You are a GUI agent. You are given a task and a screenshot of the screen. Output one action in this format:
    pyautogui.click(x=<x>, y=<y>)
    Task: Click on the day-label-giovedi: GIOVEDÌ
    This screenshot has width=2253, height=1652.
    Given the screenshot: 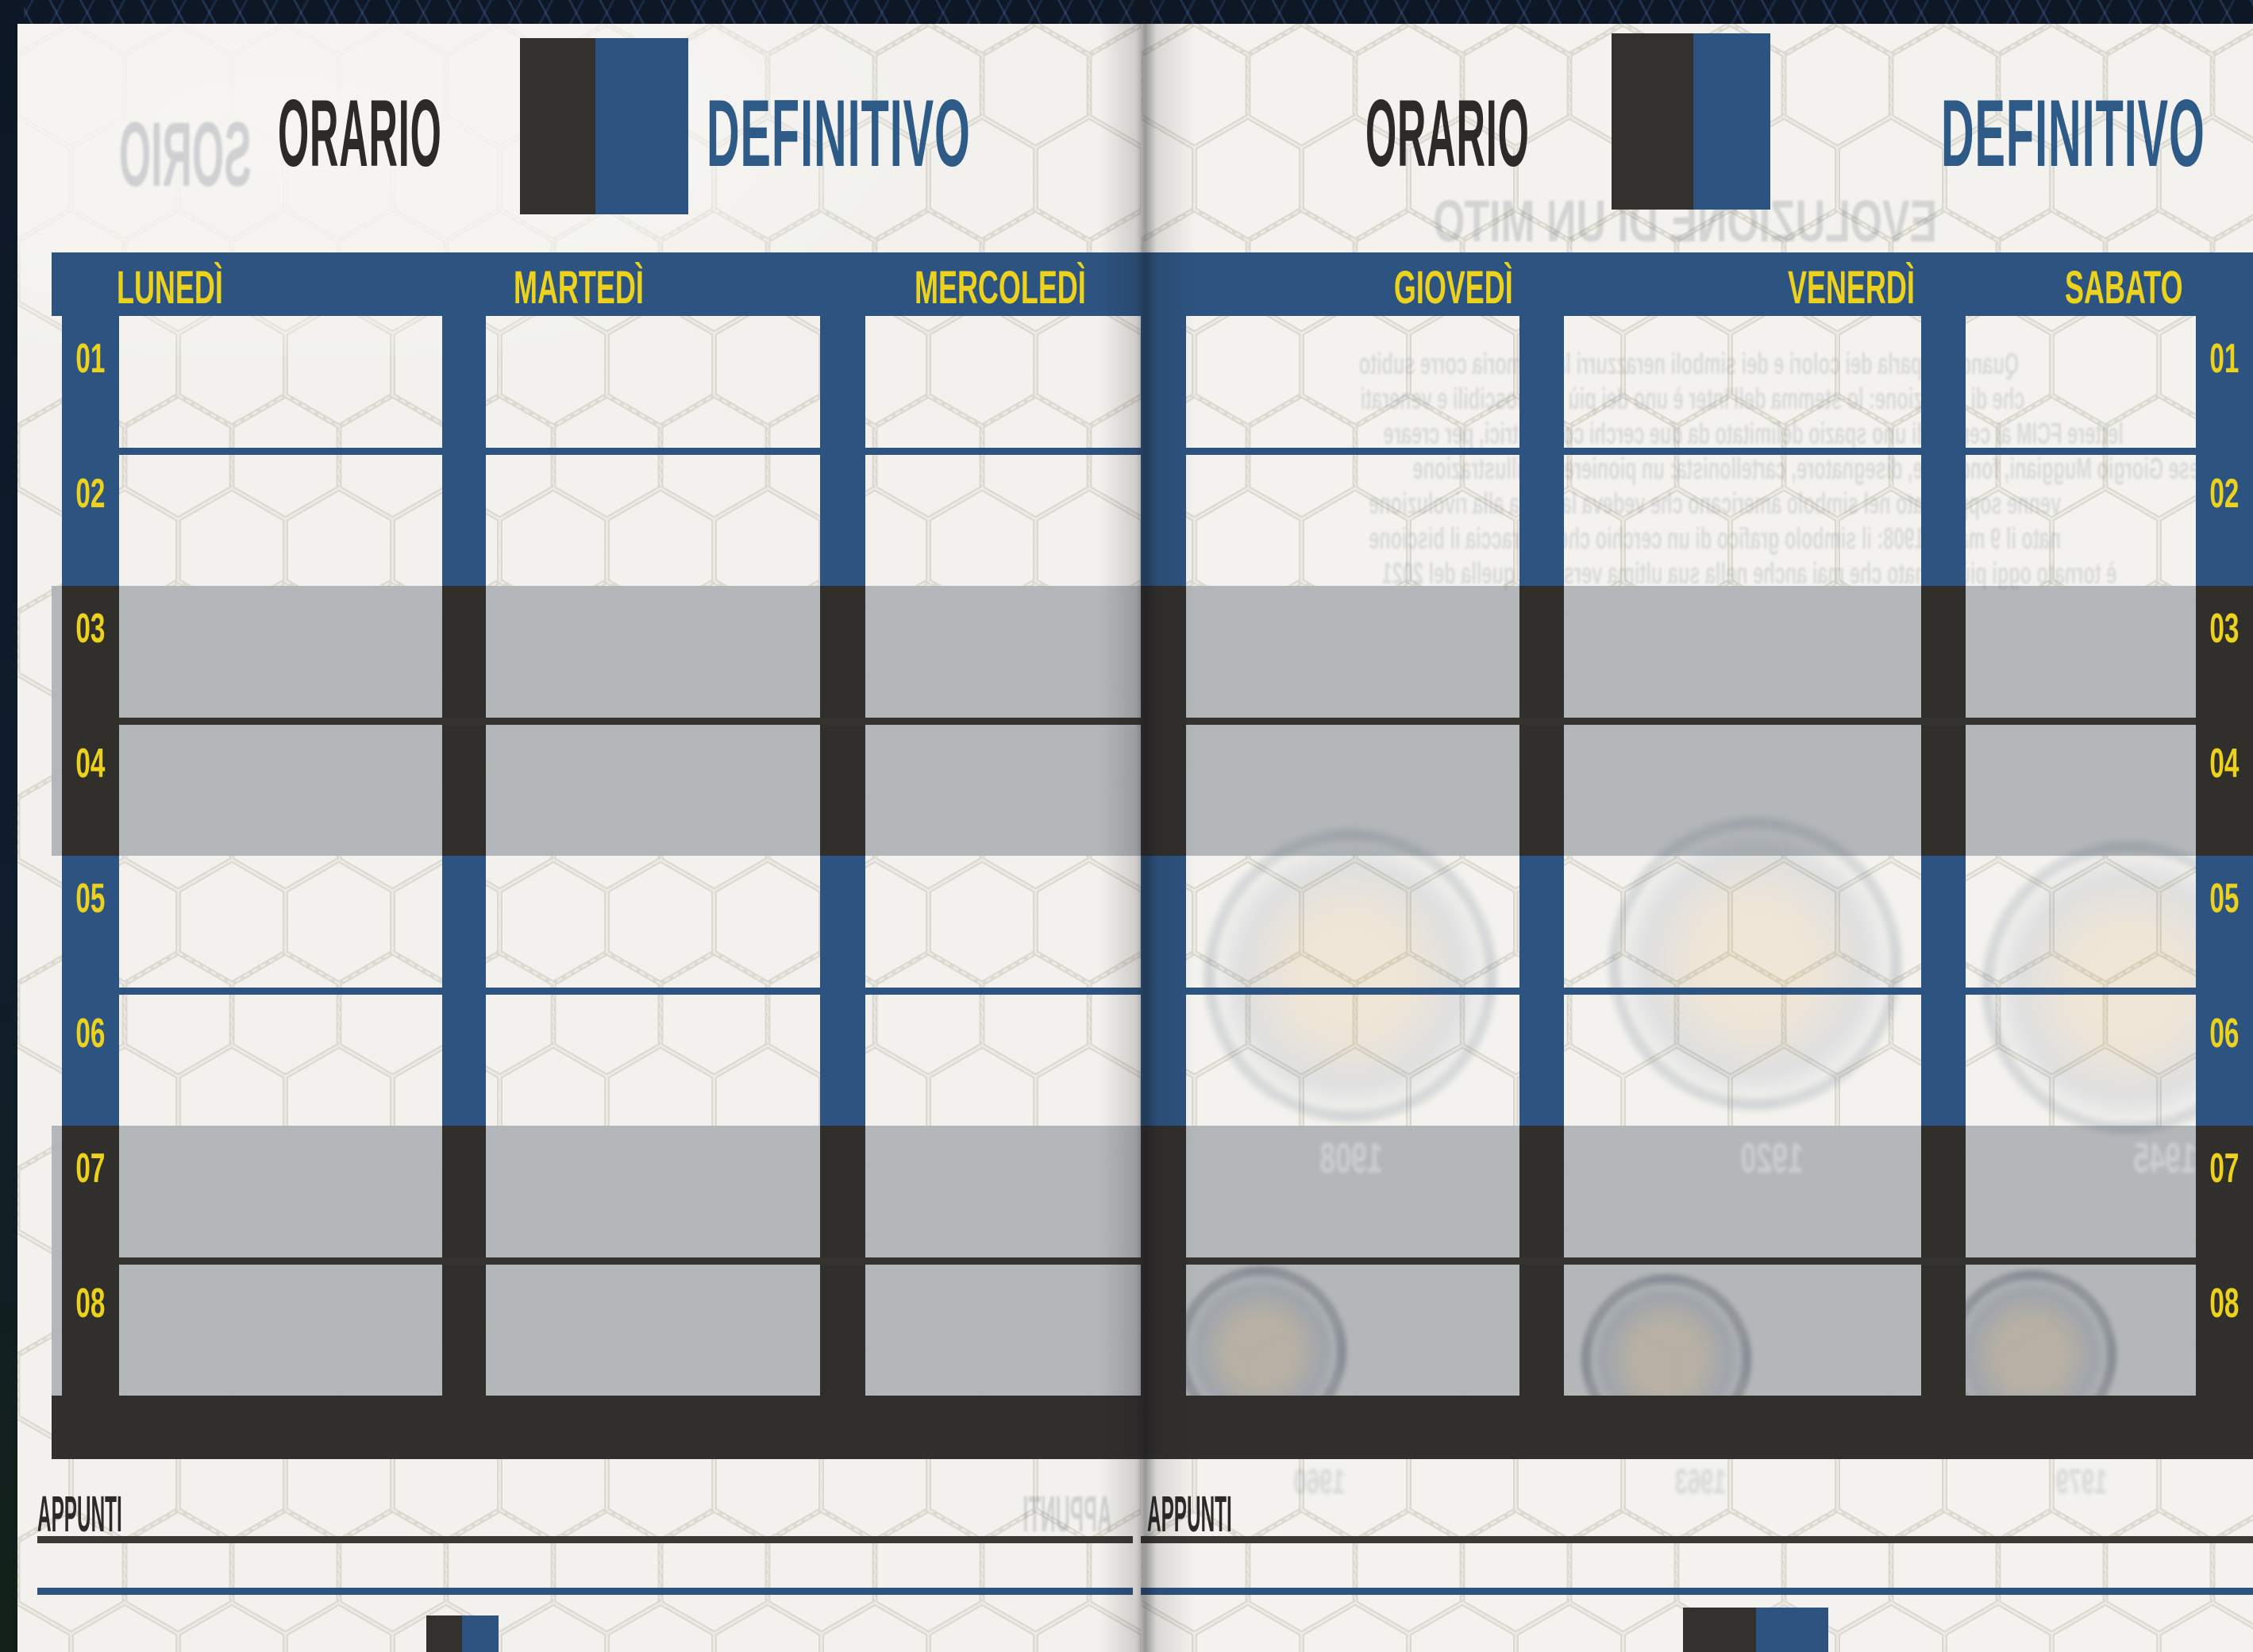 What is the action you would take?
    pyautogui.click(x=1453, y=288)
    